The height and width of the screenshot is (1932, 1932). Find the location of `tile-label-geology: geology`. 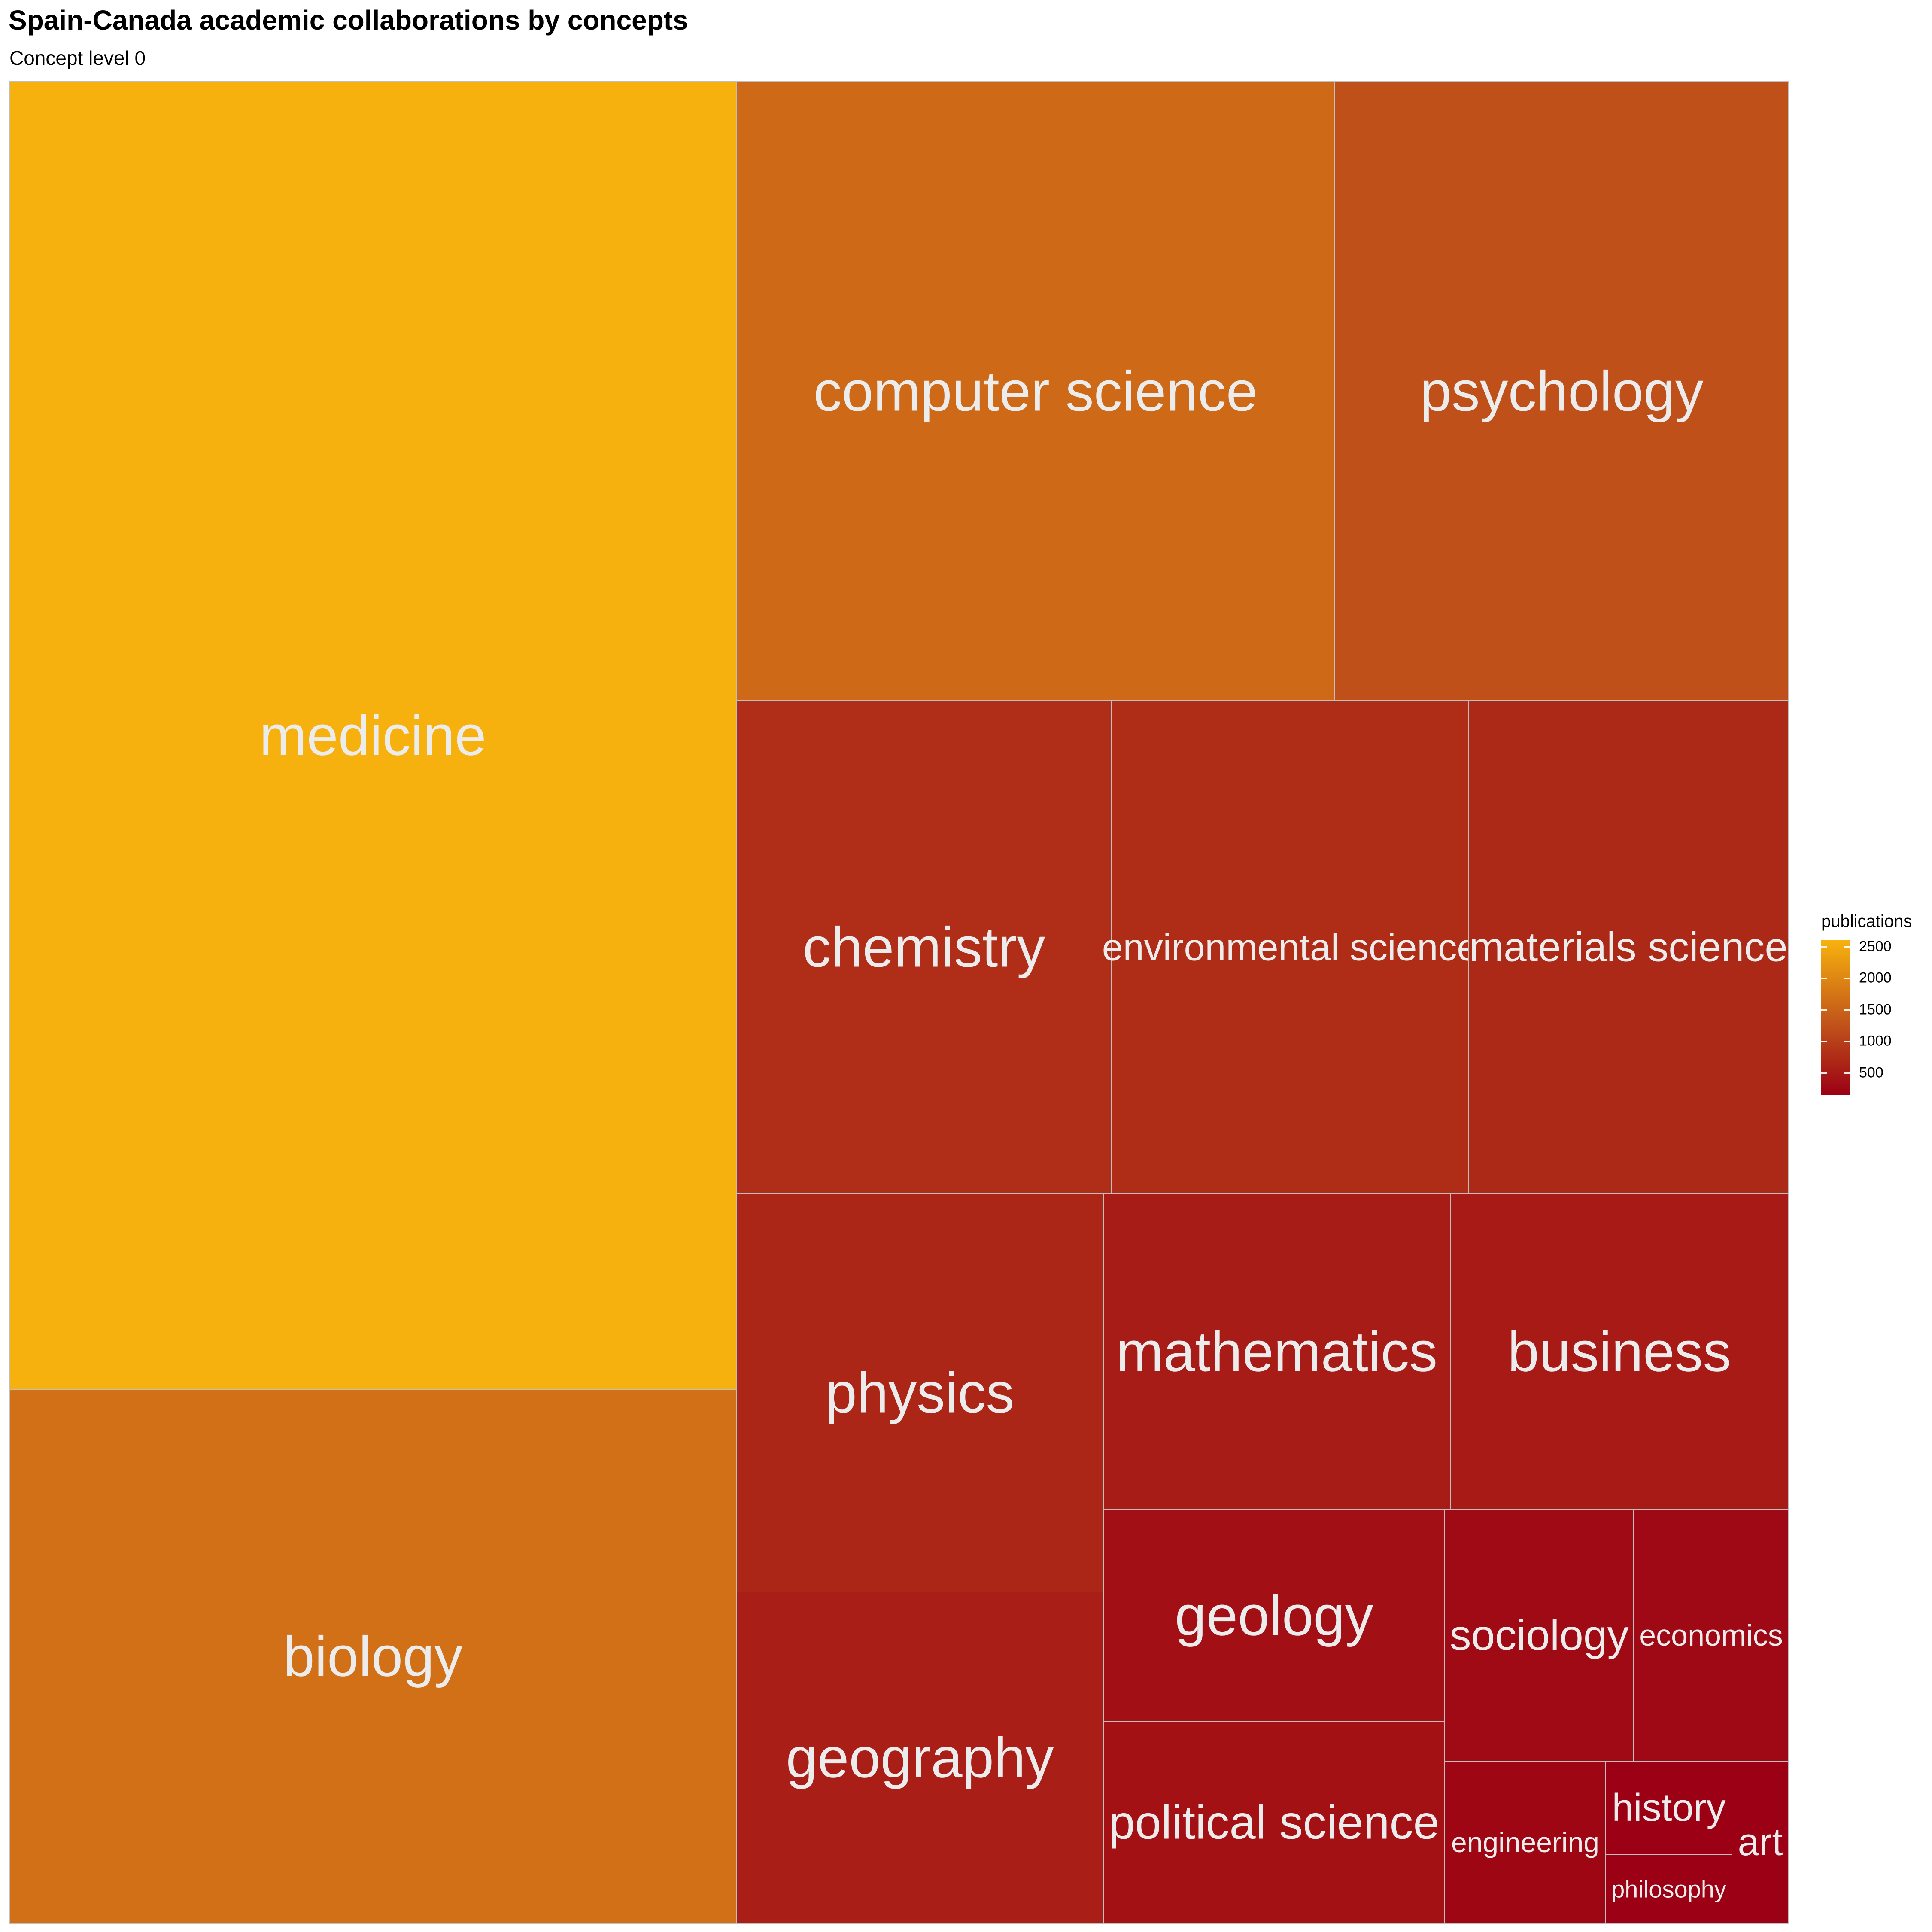

tile-label-geology: geology is located at coordinates (1274, 1616).